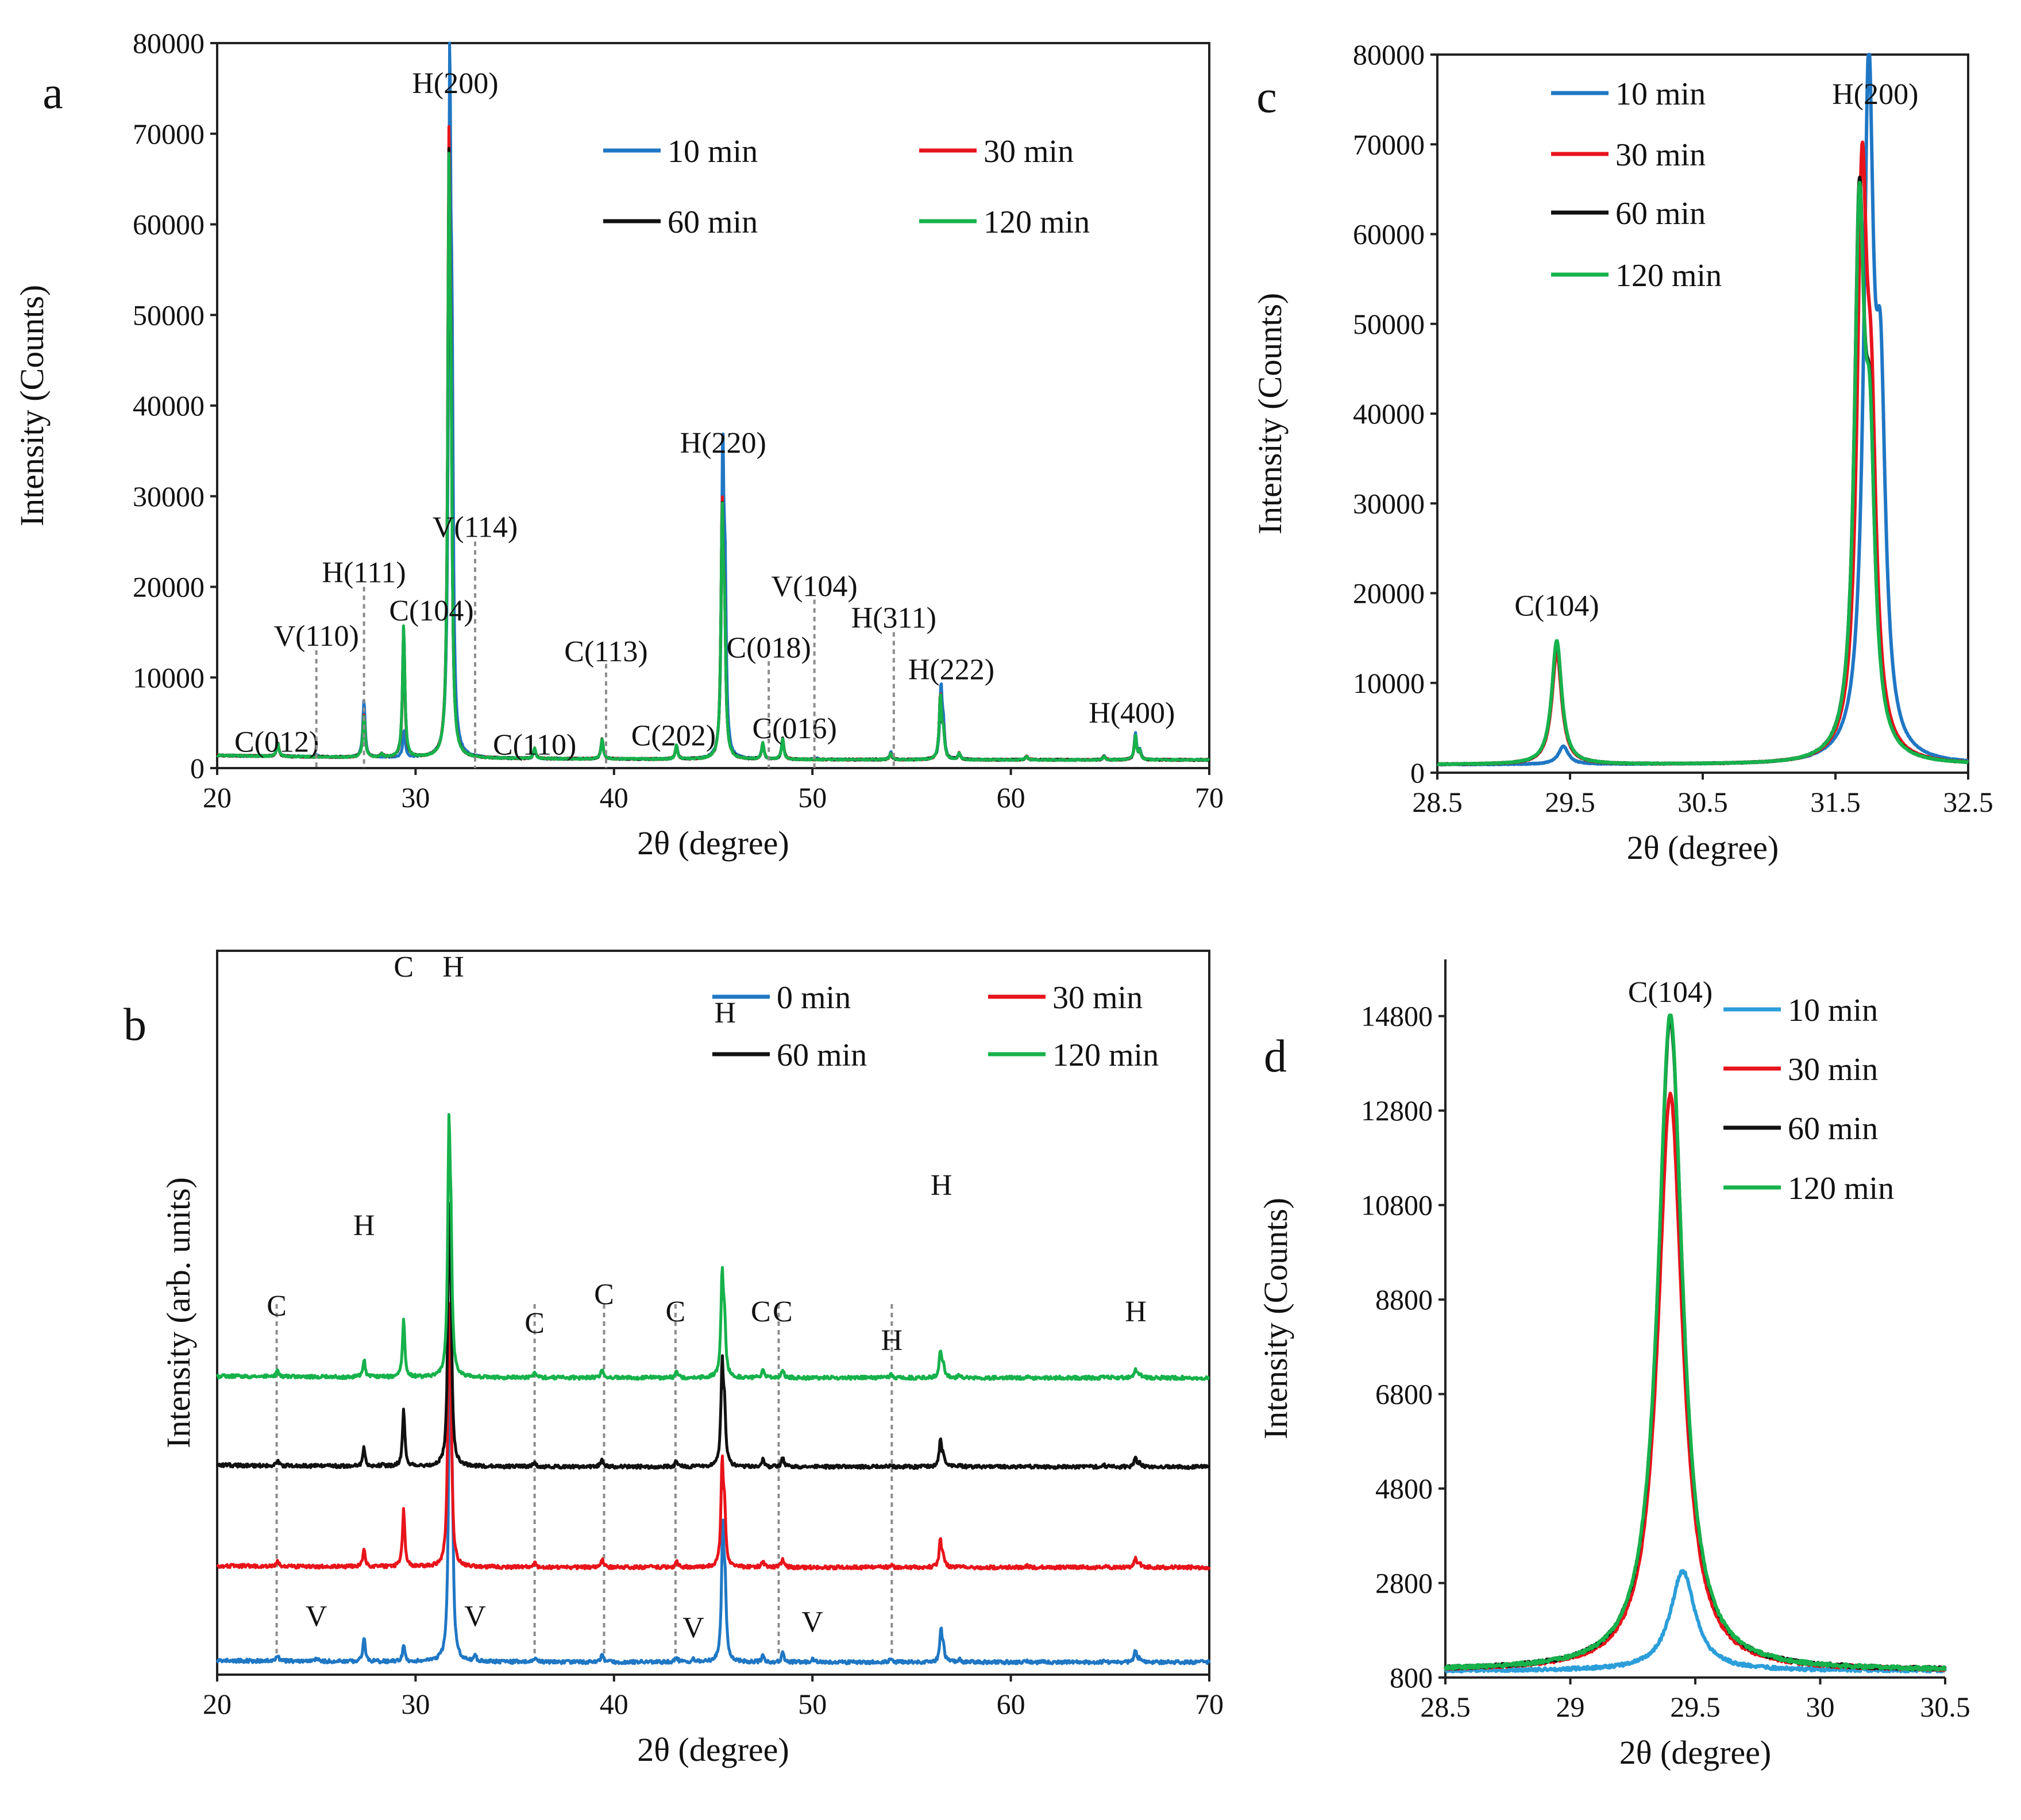 This screenshot has width=2021, height=1820. What do you see at coordinates (1105, 1055) in the screenshot?
I see `panel-b-legend-label: 120 min` at bounding box center [1105, 1055].